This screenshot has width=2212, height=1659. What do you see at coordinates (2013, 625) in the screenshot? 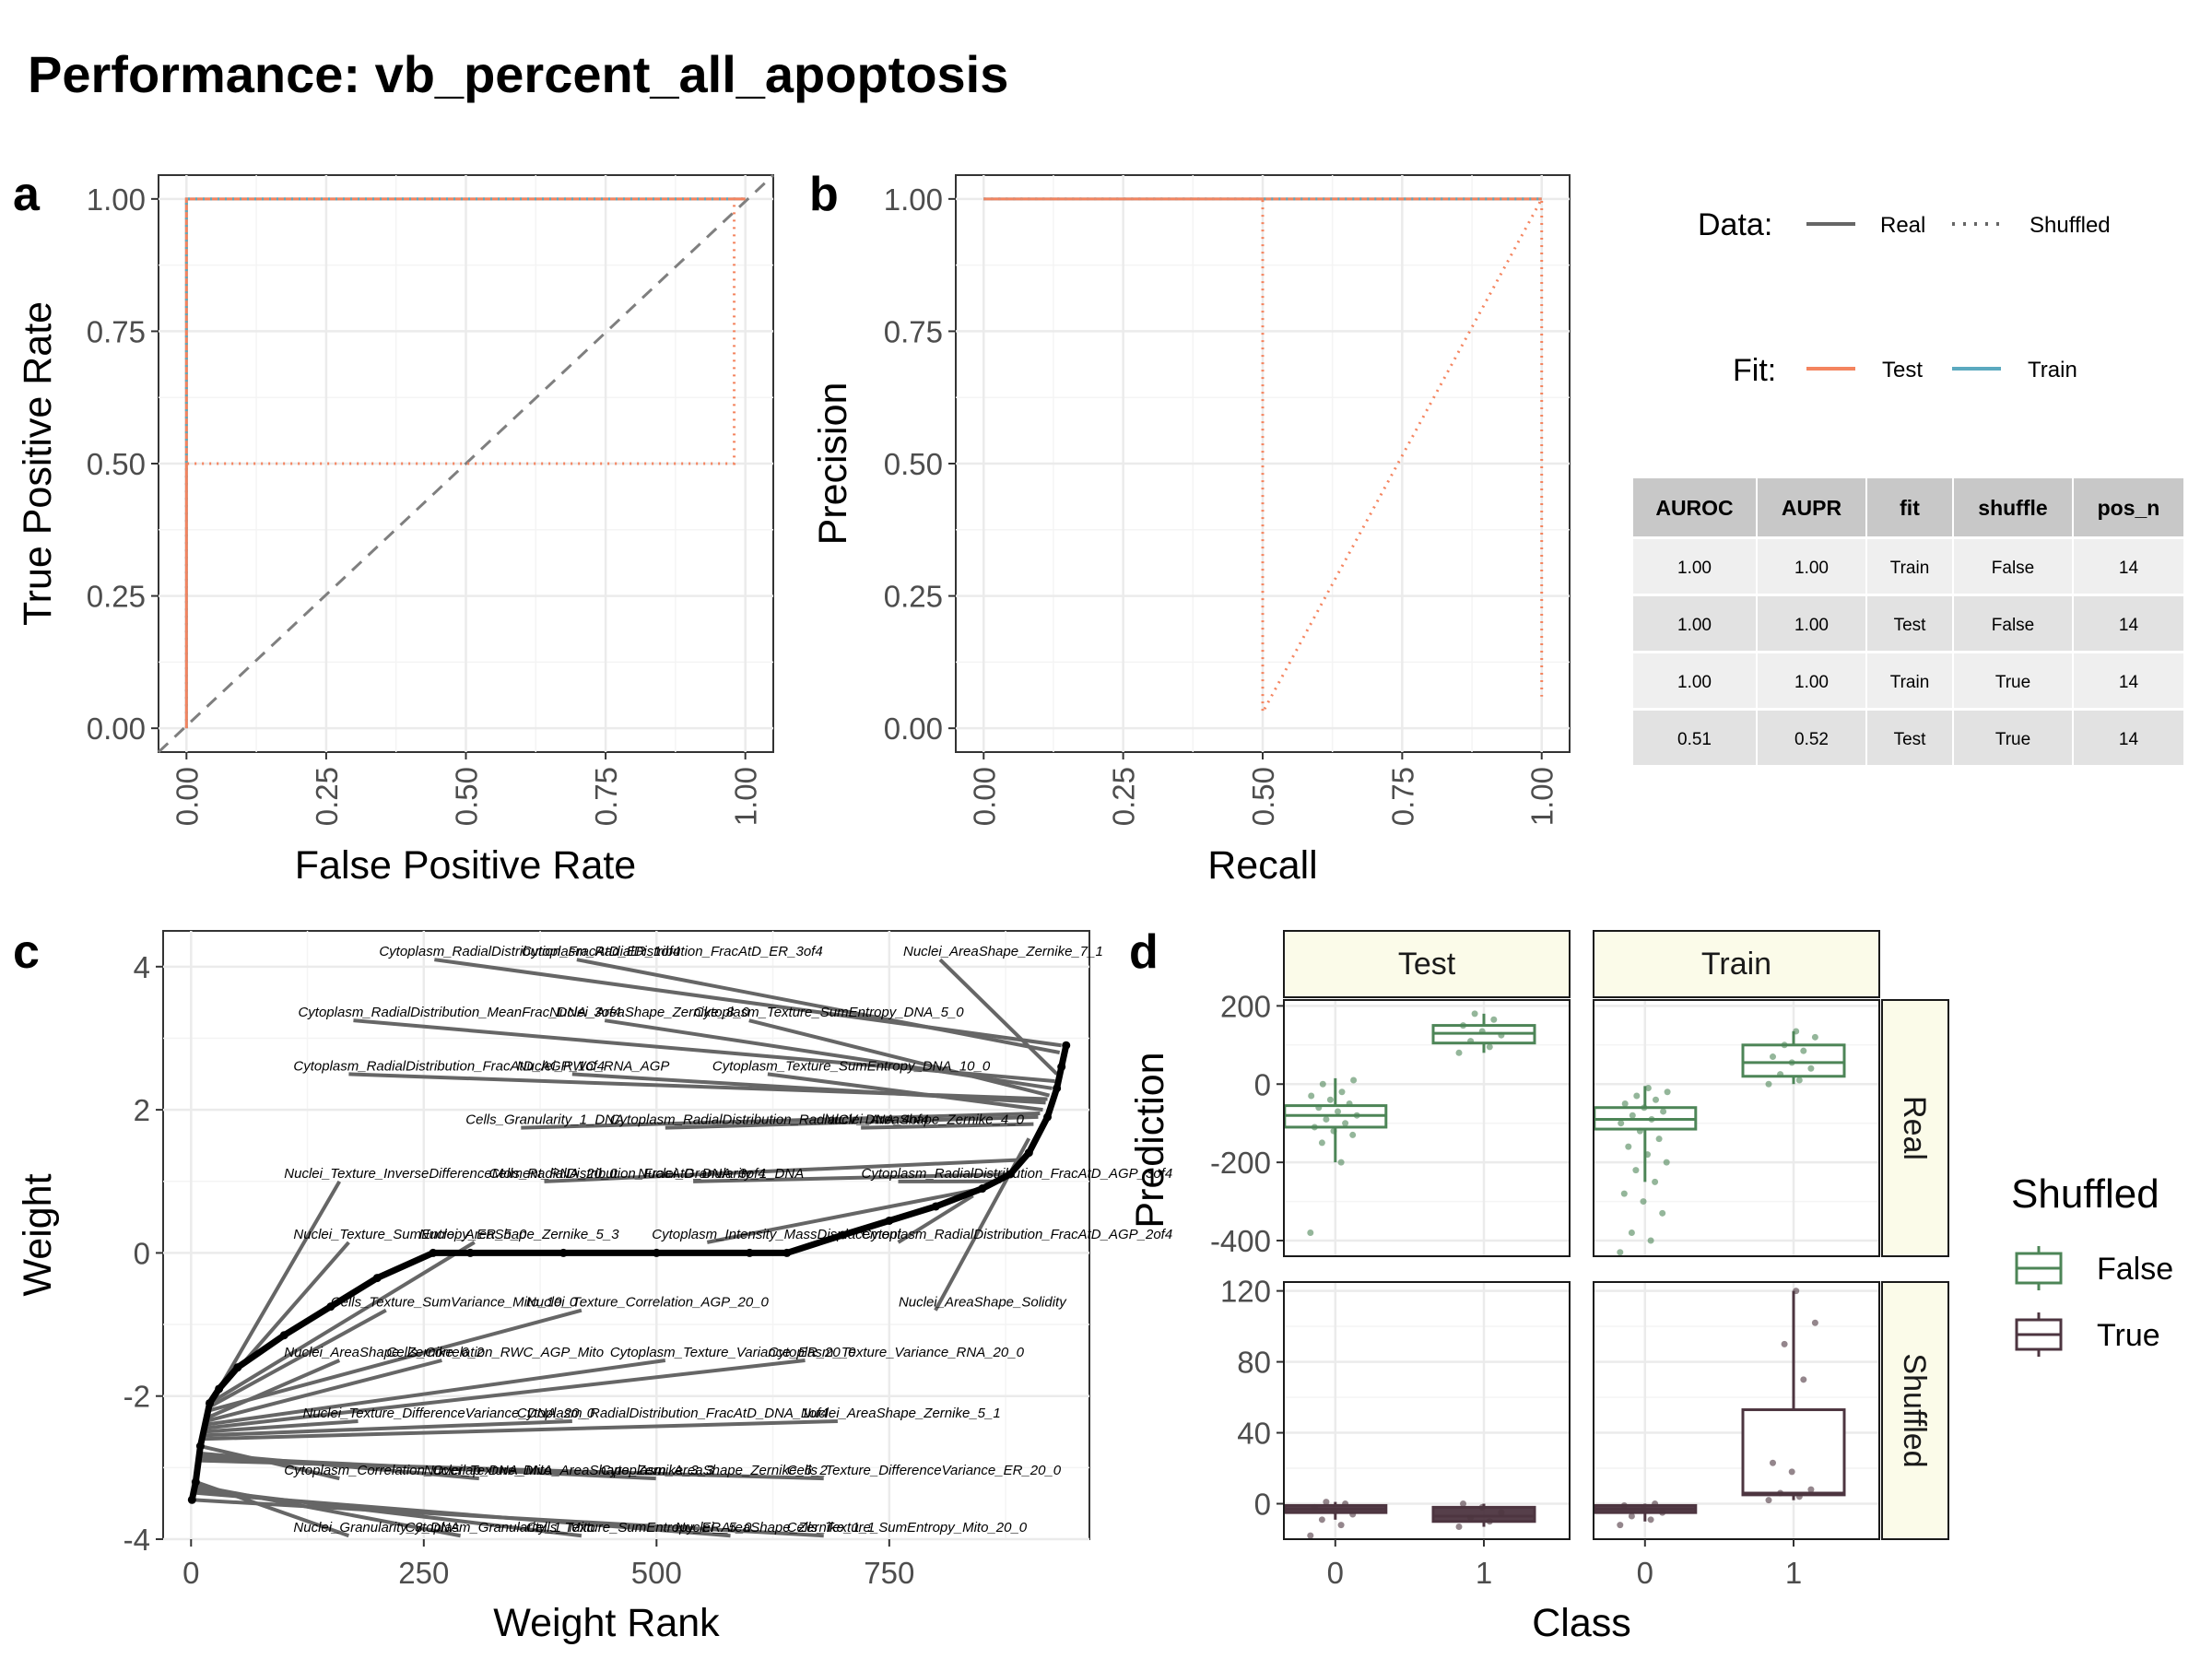
I see `table-cell-value: False` at bounding box center [2013, 625].